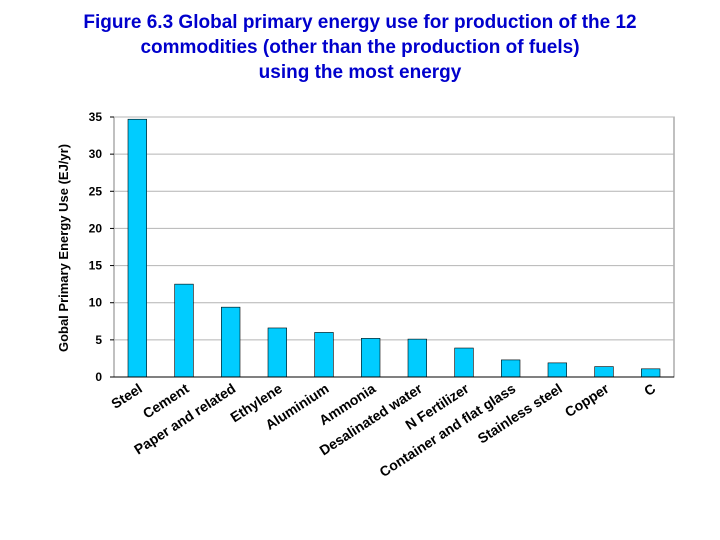 This screenshot has width=720, height=540. Describe the element at coordinates (98, 340) in the screenshot. I see `y-tick-label: 5` at that location.